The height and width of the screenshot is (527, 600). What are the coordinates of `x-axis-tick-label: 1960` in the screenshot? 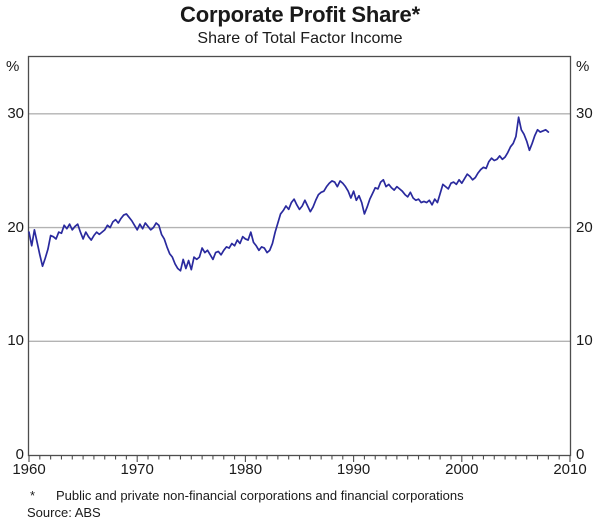 It's located at (29, 469).